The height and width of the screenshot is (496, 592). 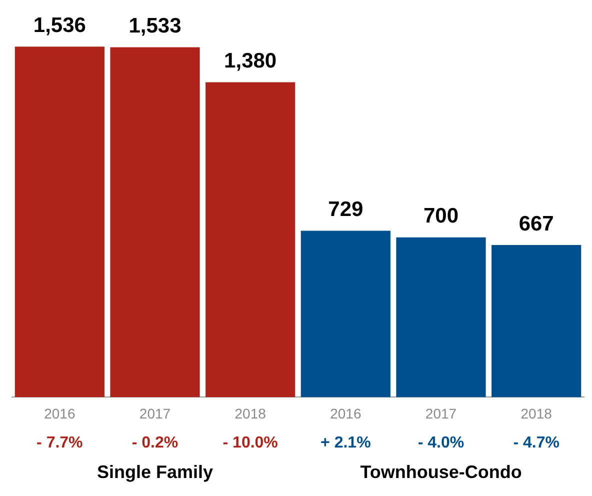 What do you see at coordinates (155, 472) in the screenshot?
I see `text: Single Family` at bounding box center [155, 472].